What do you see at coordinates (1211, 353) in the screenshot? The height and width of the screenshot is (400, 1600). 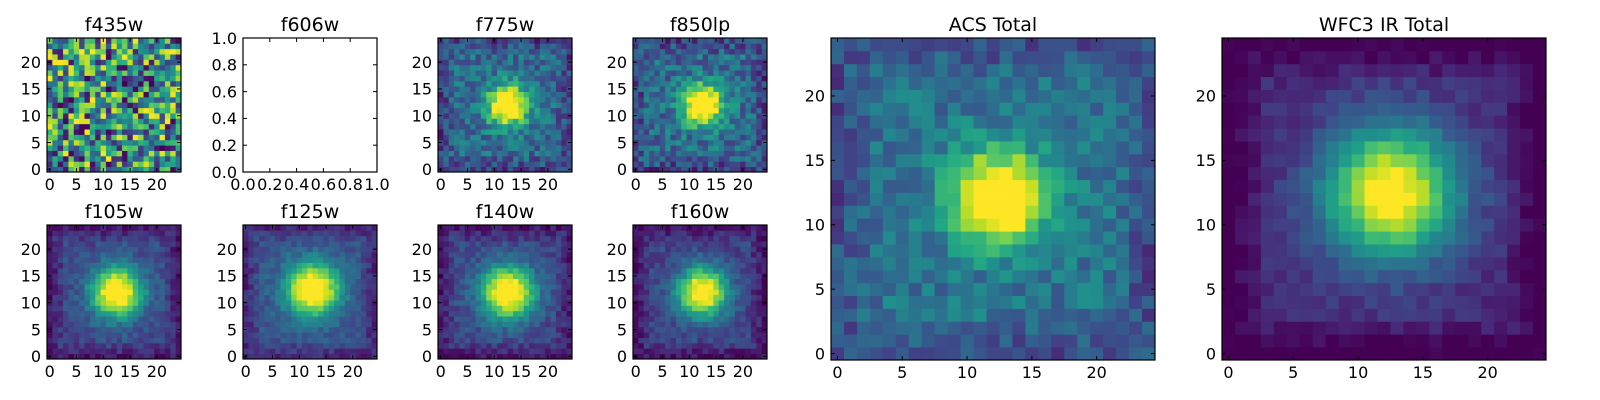 I see `y-tick-label: 0` at bounding box center [1211, 353].